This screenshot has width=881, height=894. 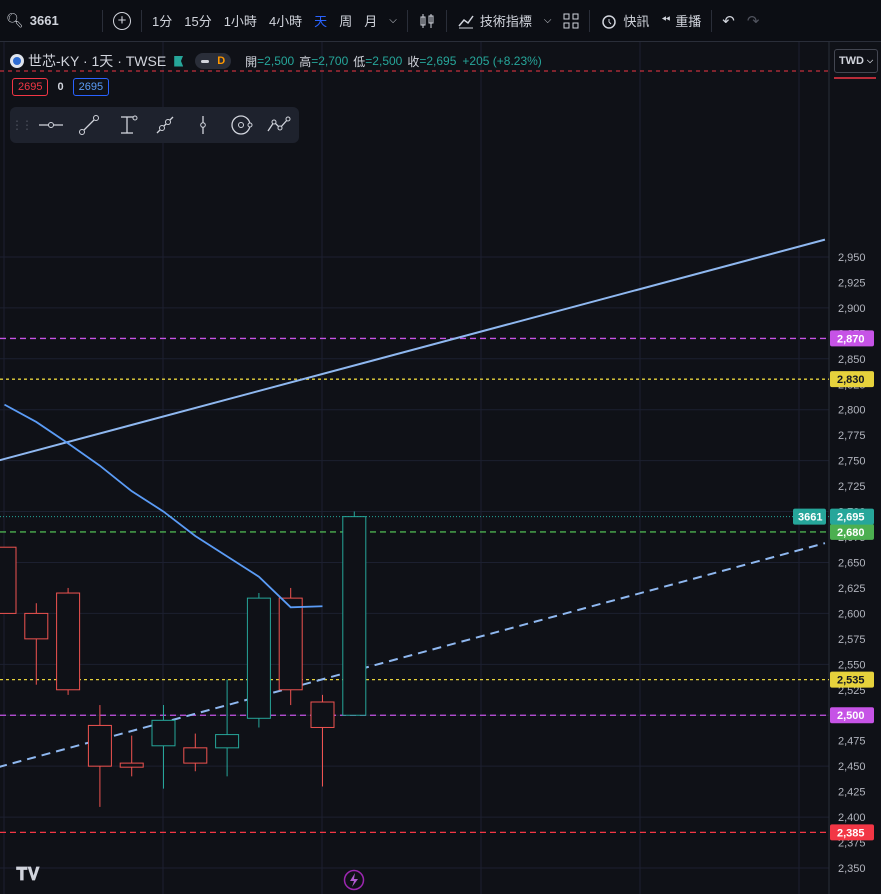 I want to click on horizontal-ray-tool, so click(x=51, y=125).